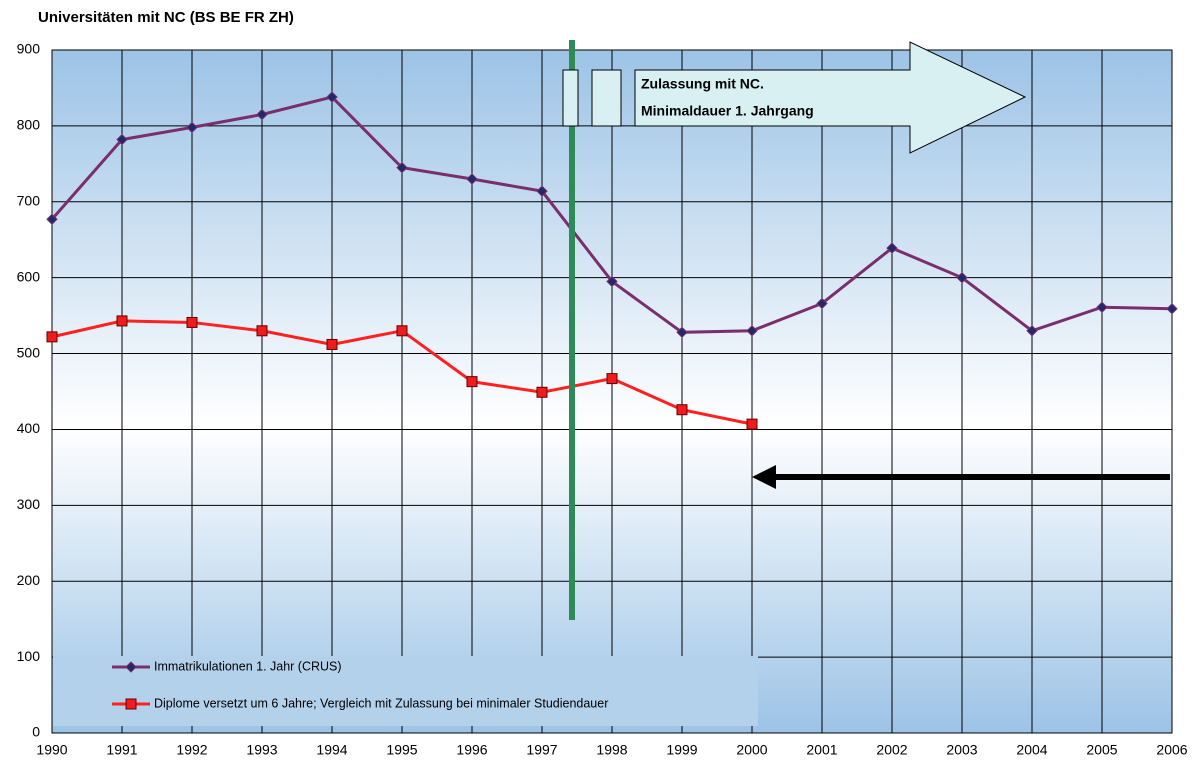  Describe the element at coordinates (248, 666) in the screenshot. I see `legend-label: Immatrikulationen 1. Jahr (CRUS)` at that location.